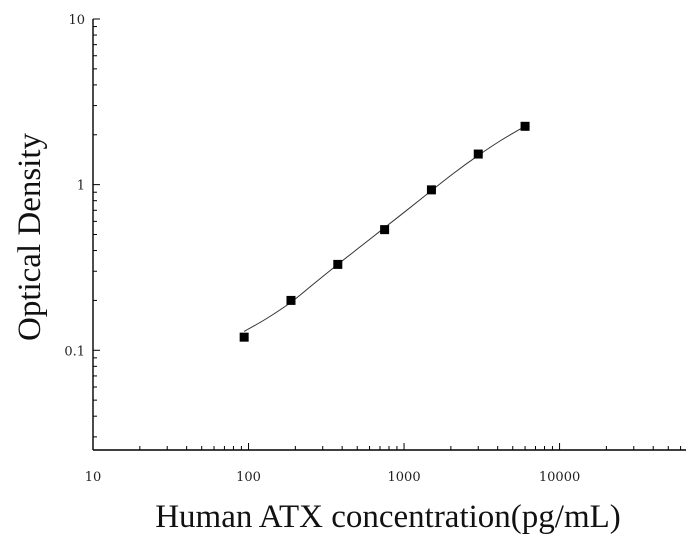 The width and height of the screenshot is (686, 535). What do you see at coordinates (74, 351) in the screenshot?
I see `y-tick-label: 0.1` at bounding box center [74, 351].